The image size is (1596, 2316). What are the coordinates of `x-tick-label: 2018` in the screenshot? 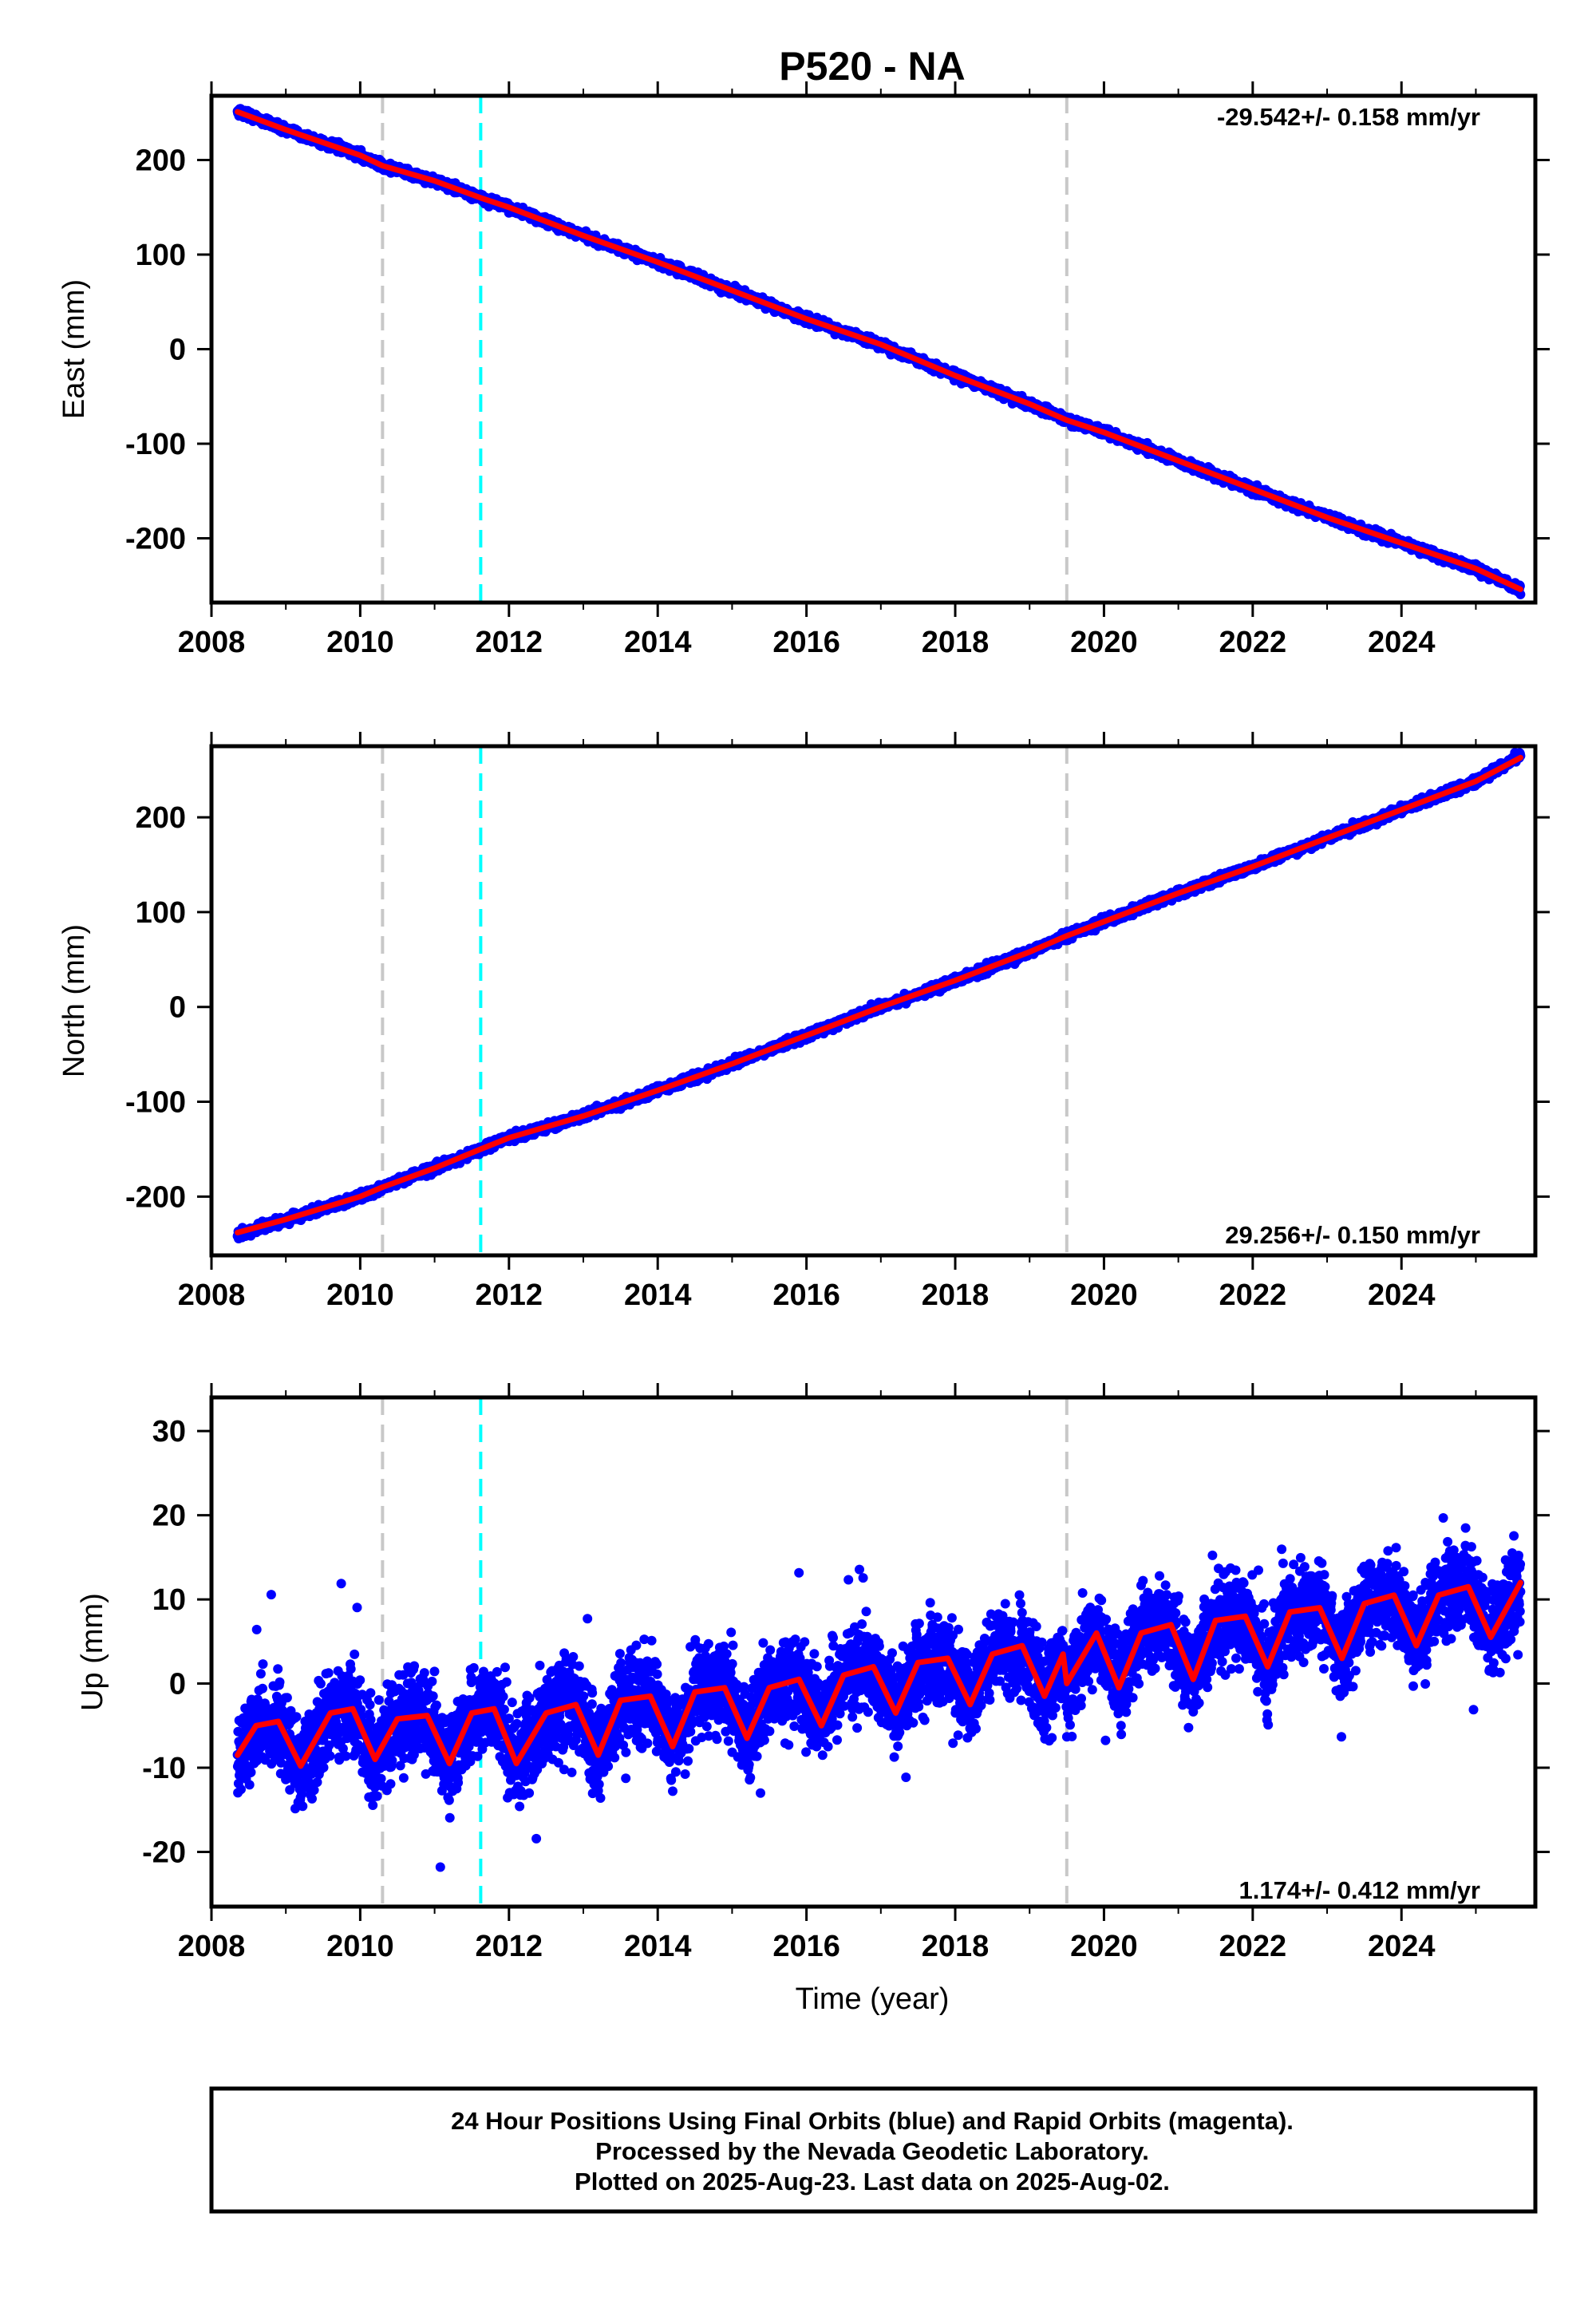 It's located at (956, 642).